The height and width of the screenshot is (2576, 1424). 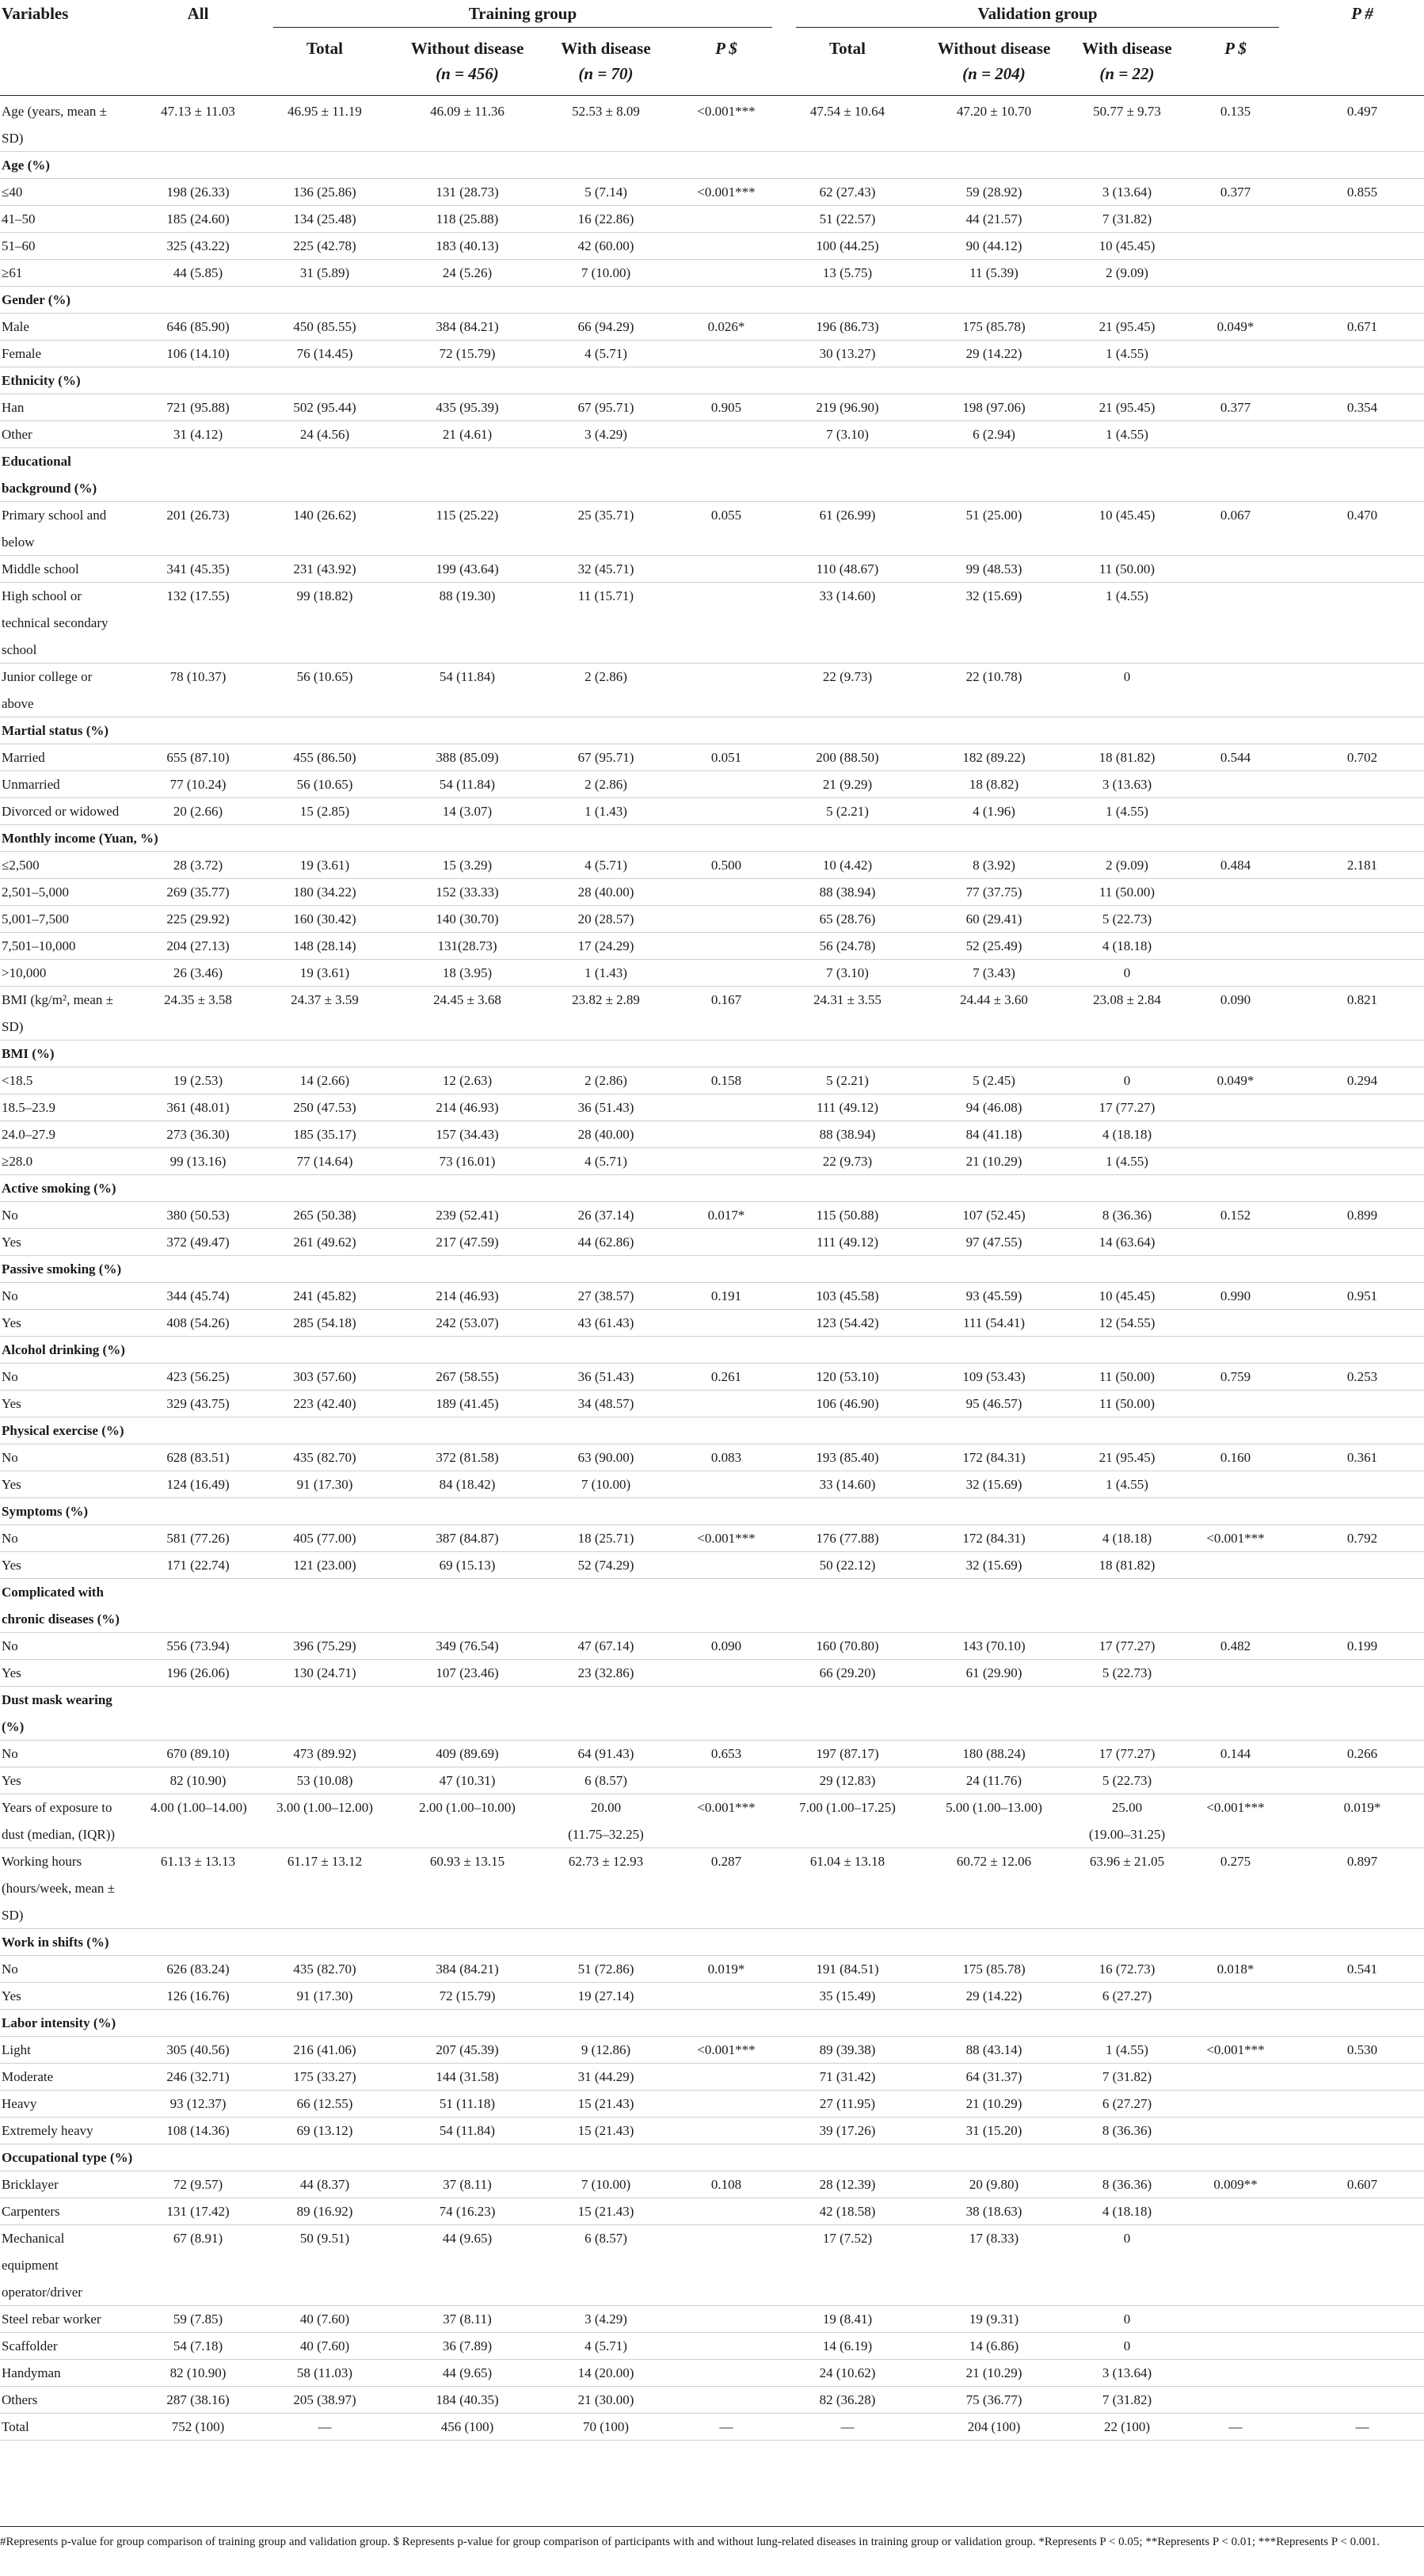 I want to click on header-training-p: P $, so click(x=726, y=48).